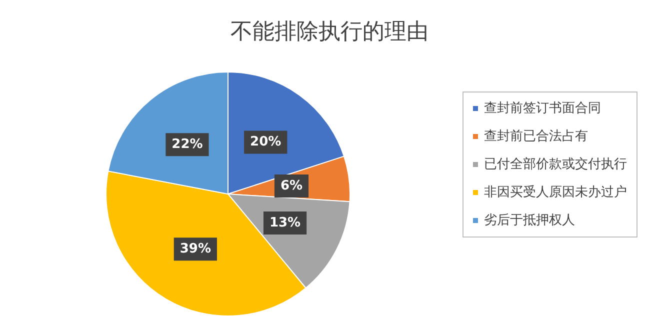 The height and width of the screenshot is (329, 659). What do you see at coordinates (536, 136) in the screenshot?
I see `legend-label: 查封前已合法占有` at bounding box center [536, 136].